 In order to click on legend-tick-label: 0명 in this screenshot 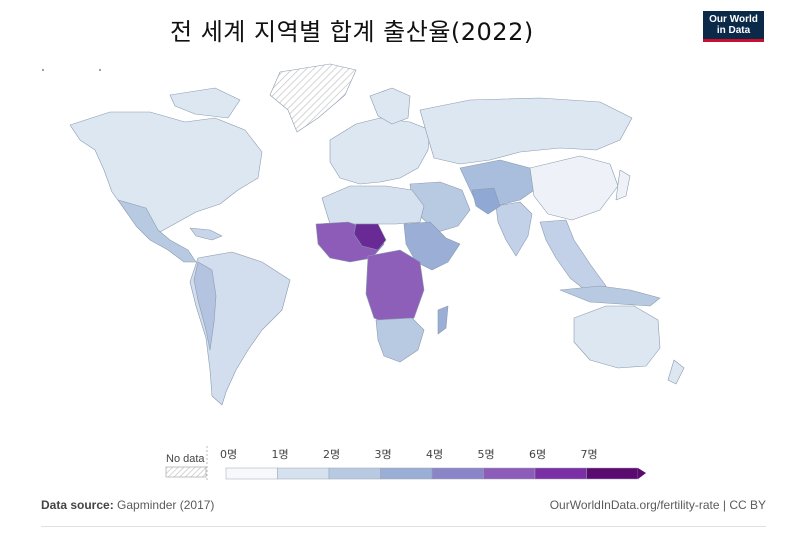, I will do `click(229, 454)`.